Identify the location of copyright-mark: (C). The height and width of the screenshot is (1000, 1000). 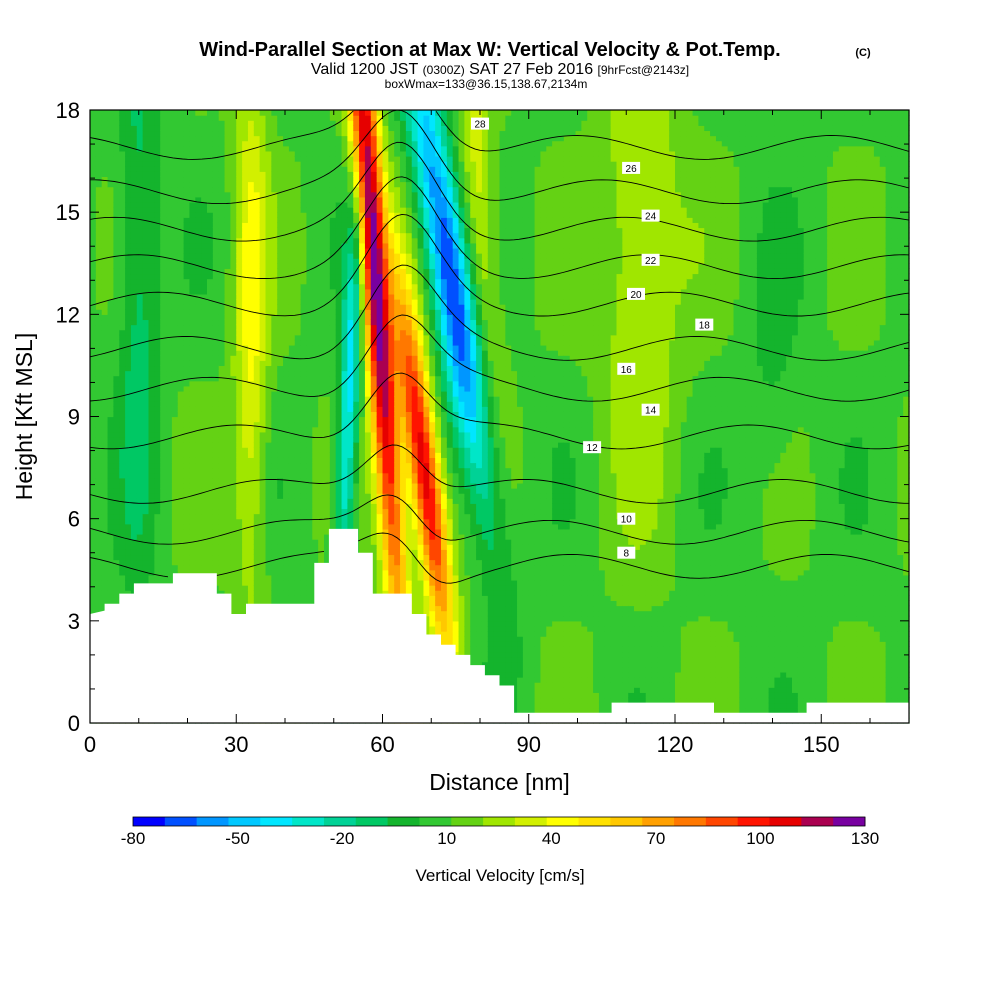
(863, 53).